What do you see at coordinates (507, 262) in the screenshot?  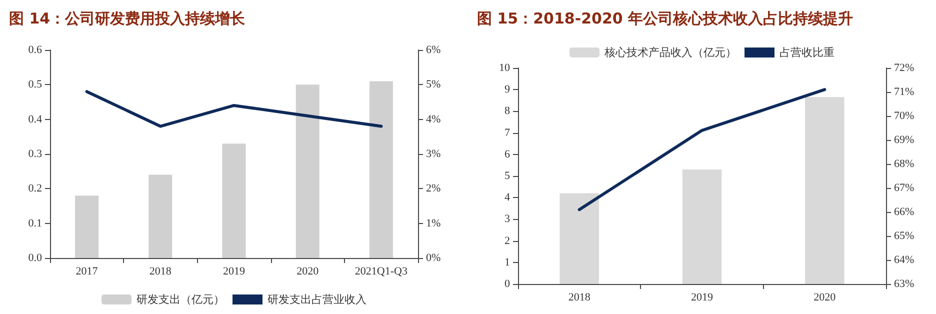 I see `y-tick-label: 1` at bounding box center [507, 262].